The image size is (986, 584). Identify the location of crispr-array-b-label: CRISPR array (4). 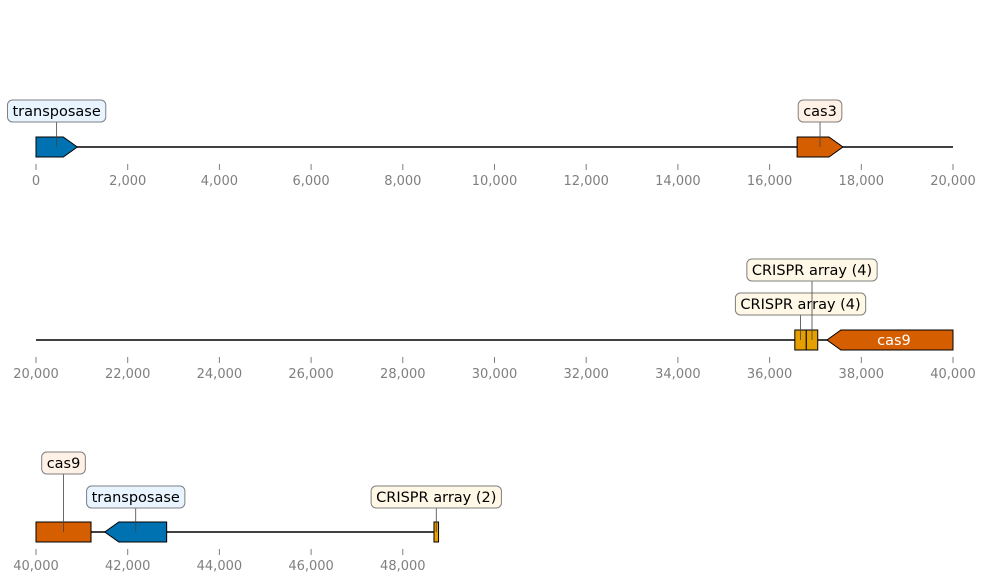
(812, 271).